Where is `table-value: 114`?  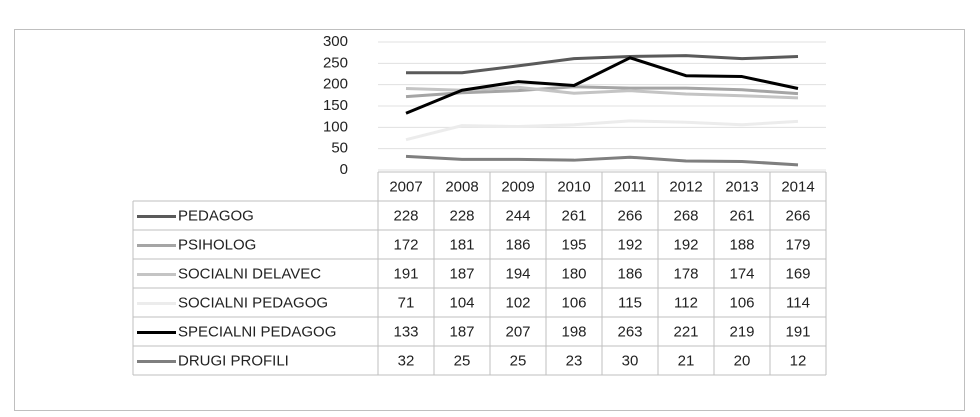
table-value: 114 is located at coordinates (798, 302).